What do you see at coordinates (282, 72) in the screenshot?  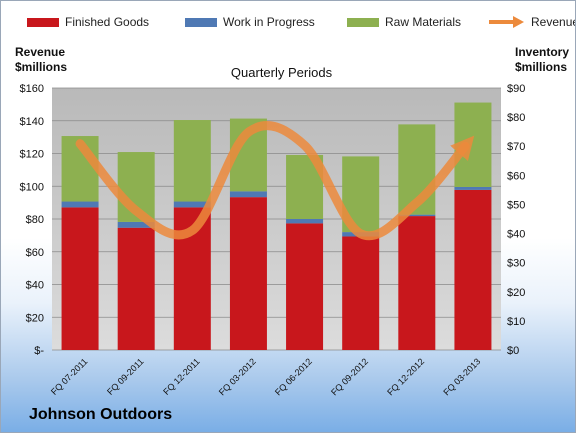 I see `chart-title: Quarterly Periods` at bounding box center [282, 72].